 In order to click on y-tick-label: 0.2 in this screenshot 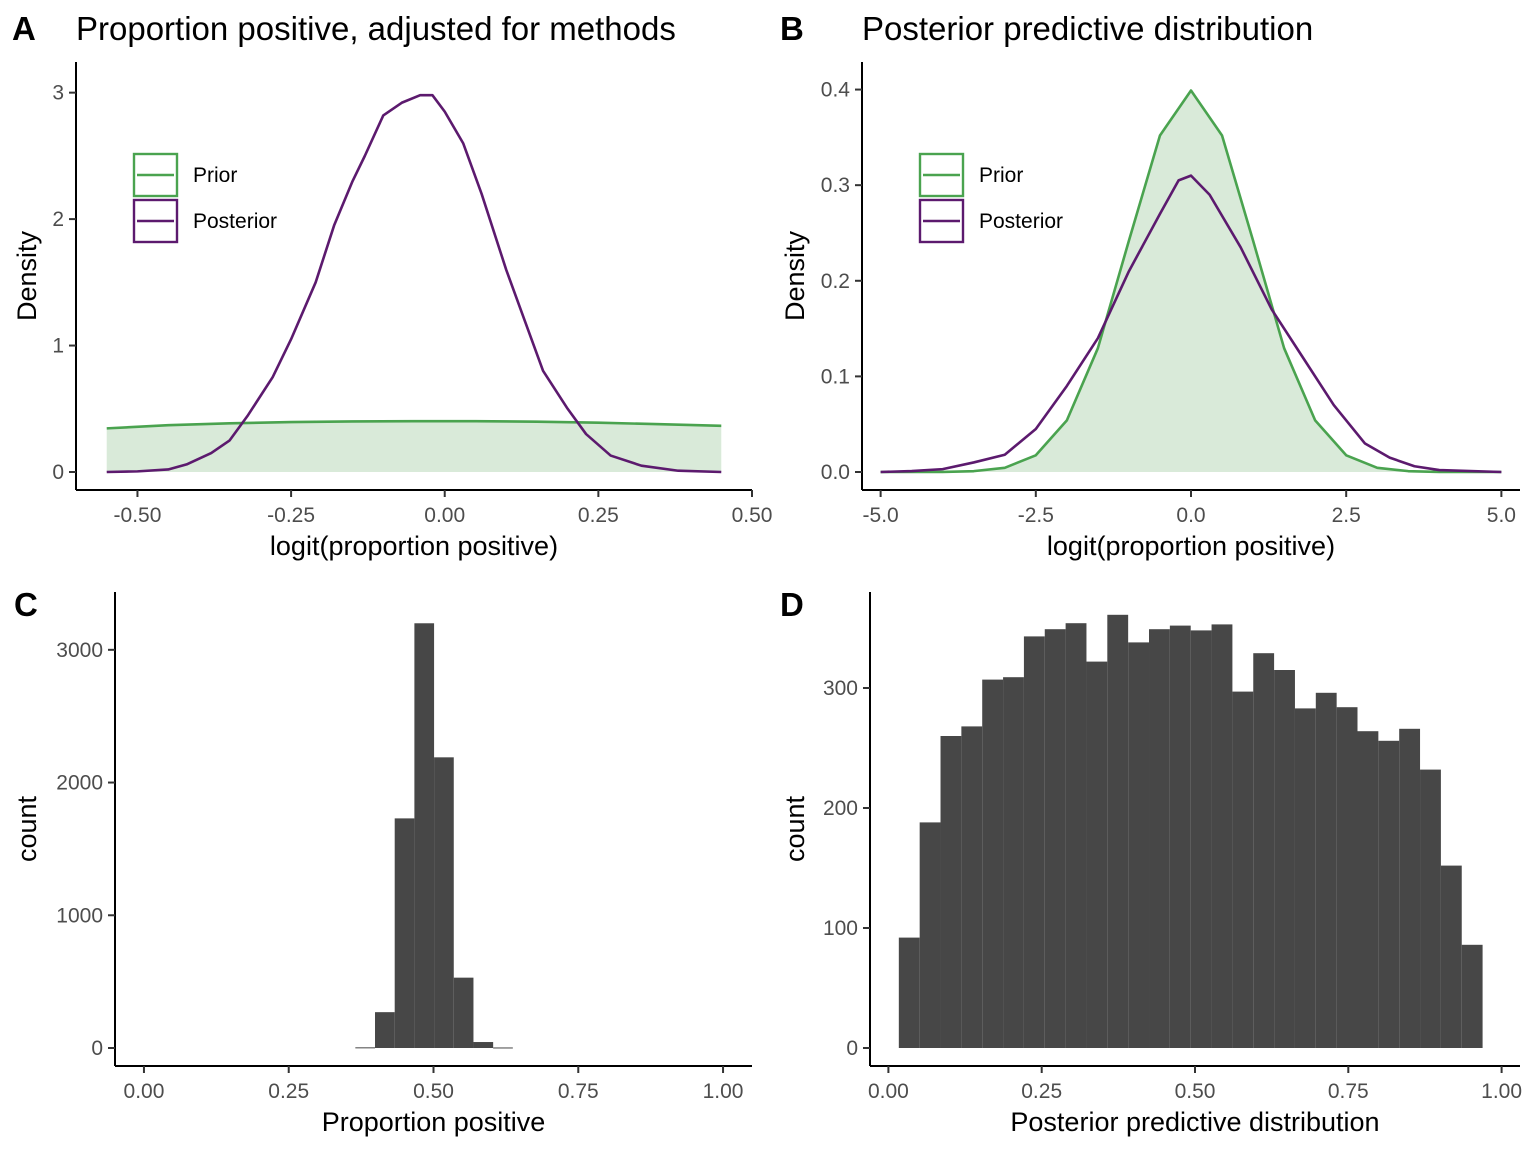, I will do `click(835, 281)`.